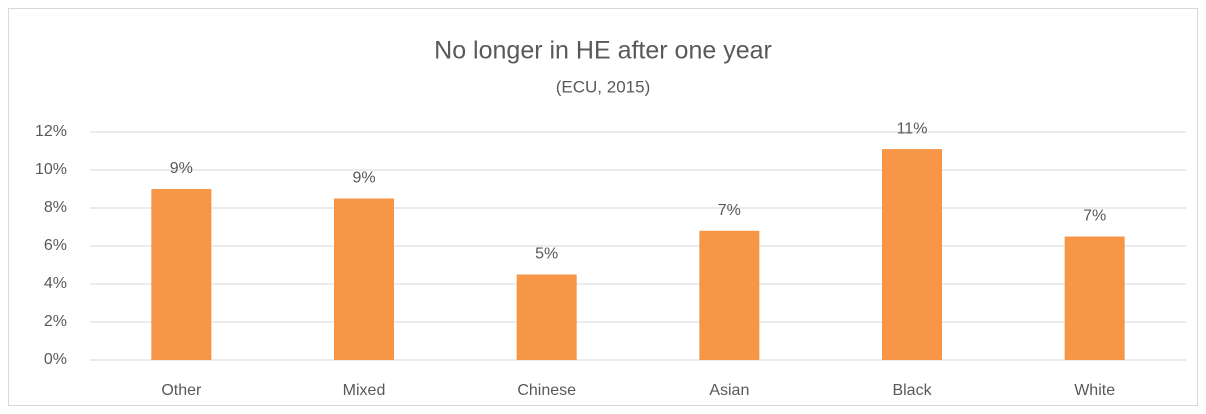 This screenshot has width=1206, height=414. I want to click on chart-subtitle: (ECU, 2015), so click(603, 86).